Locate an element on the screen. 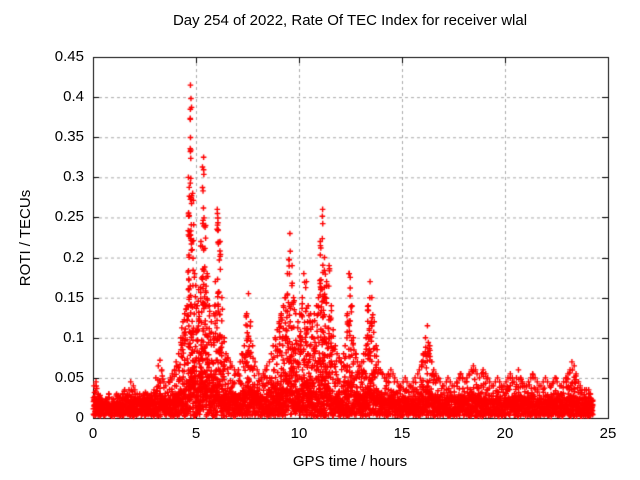 Image resolution: width=640 pixels, height=480 pixels. x-axis-title: GPS time / hours is located at coordinates (350, 461).